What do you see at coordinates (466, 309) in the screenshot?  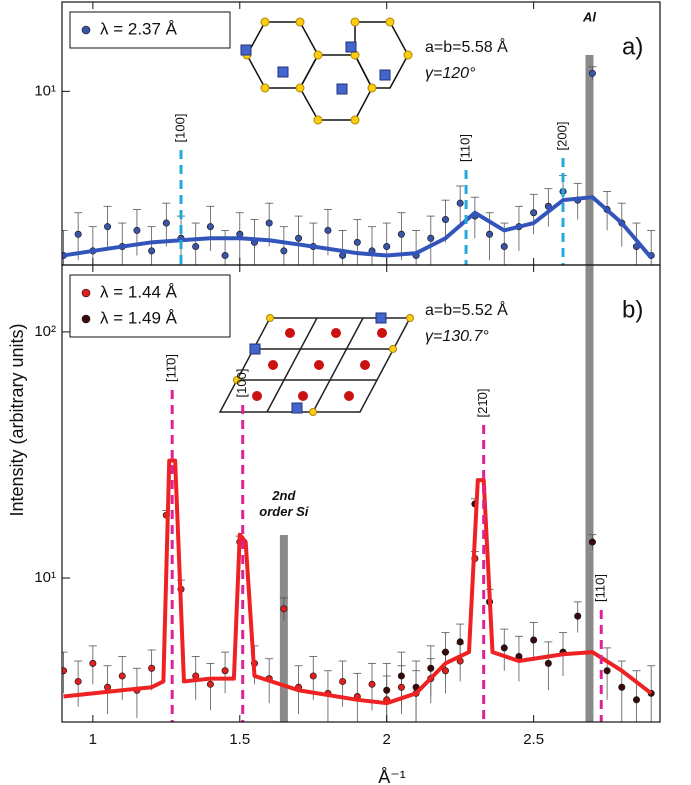 I see `note: a=b=5.52 Å` at bounding box center [466, 309].